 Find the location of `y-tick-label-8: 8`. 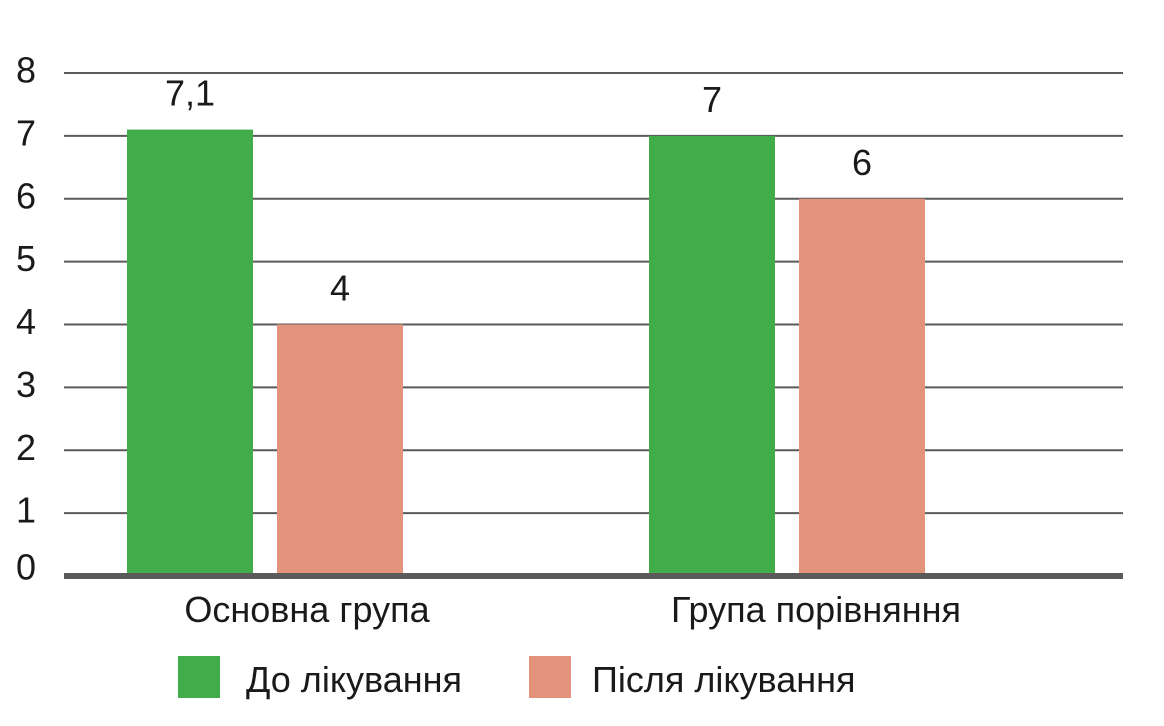

y-tick-label-8: 8 is located at coordinates (26, 70).